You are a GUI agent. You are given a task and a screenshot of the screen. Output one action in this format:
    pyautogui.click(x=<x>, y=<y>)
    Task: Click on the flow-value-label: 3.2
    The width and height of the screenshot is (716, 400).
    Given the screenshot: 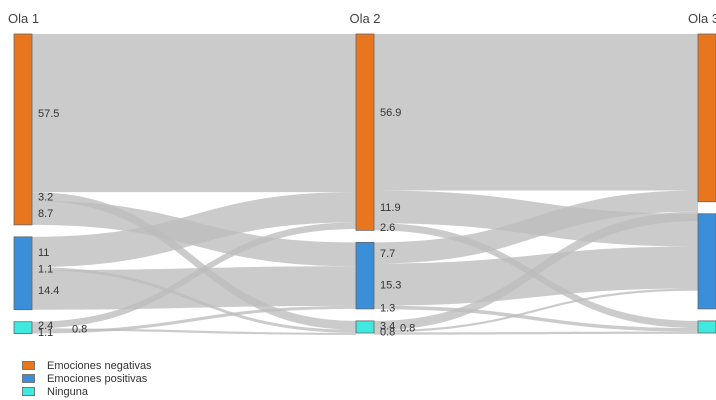 What is the action you would take?
    pyautogui.click(x=45, y=198)
    